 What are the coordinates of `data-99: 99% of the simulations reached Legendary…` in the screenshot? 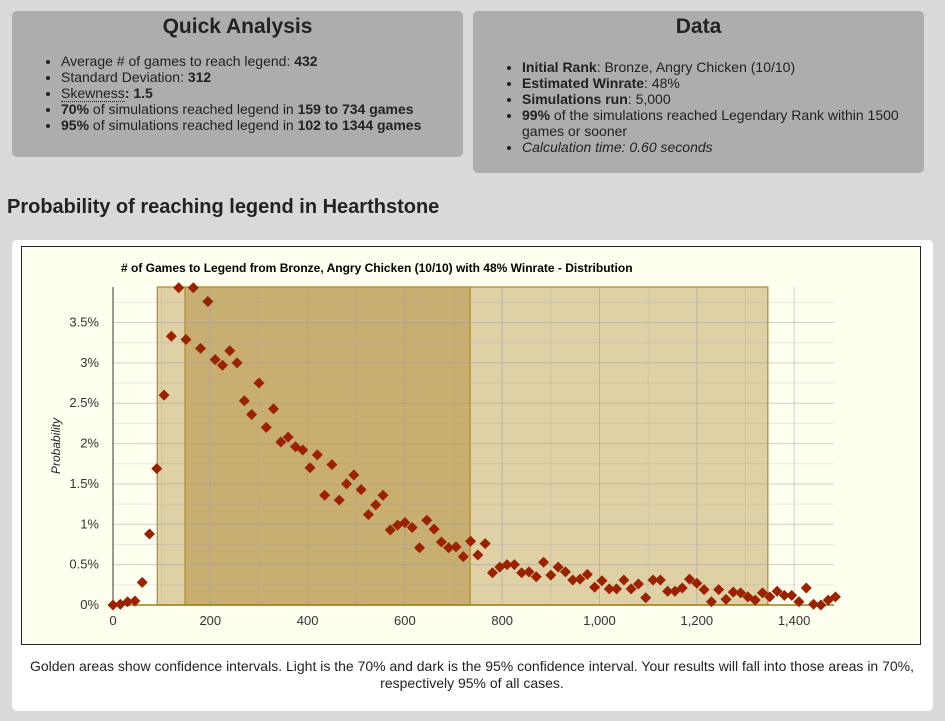 It's located at (713, 123).